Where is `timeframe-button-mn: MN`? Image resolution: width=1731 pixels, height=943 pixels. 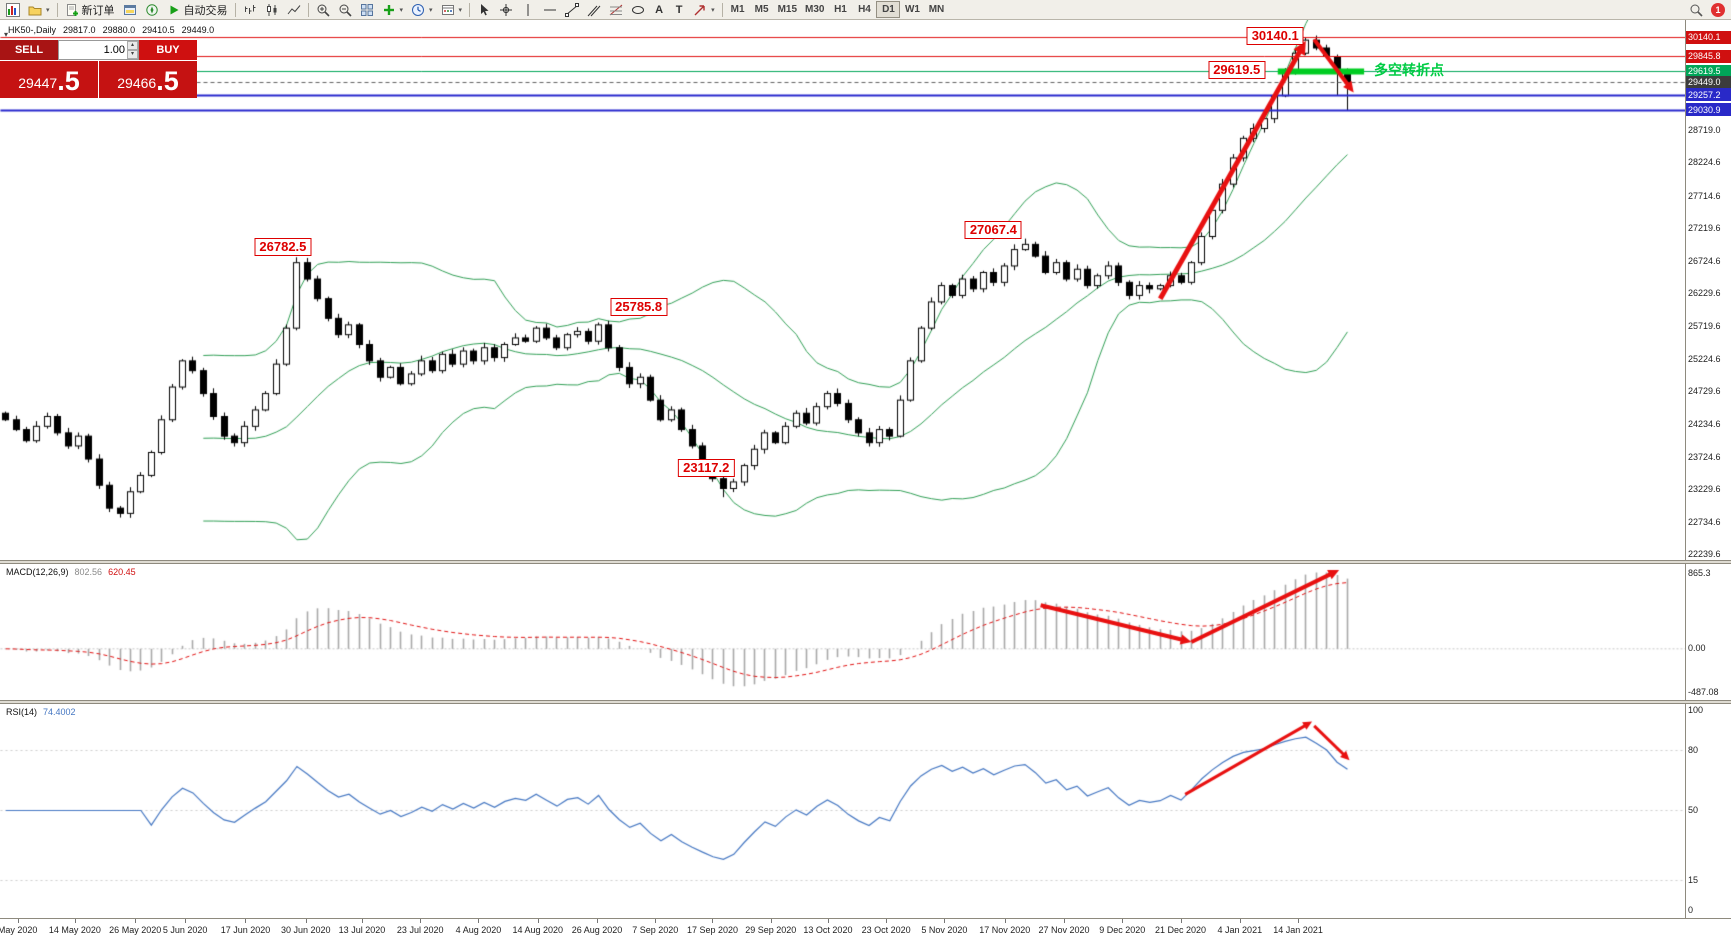 timeframe-button-mn: MN is located at coordinates (936, 9).